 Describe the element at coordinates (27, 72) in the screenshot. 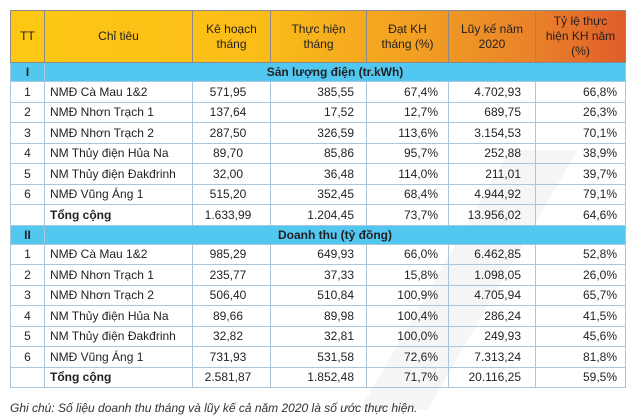

I see `section-number: I` at that location.